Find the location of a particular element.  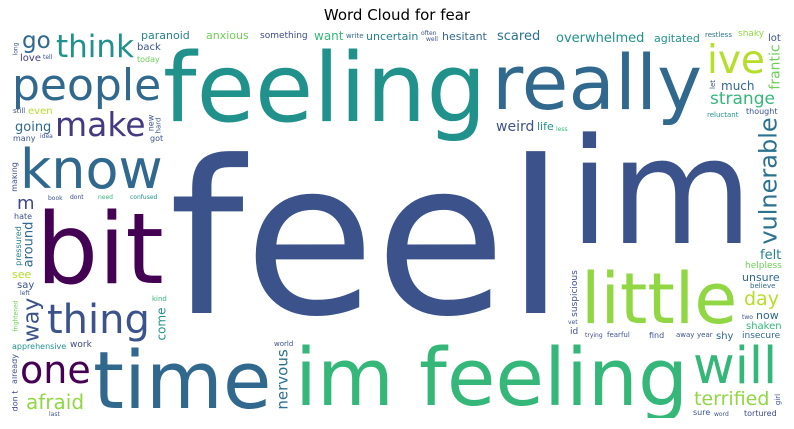

cloud-word: still is located at coordinates (19, 111).